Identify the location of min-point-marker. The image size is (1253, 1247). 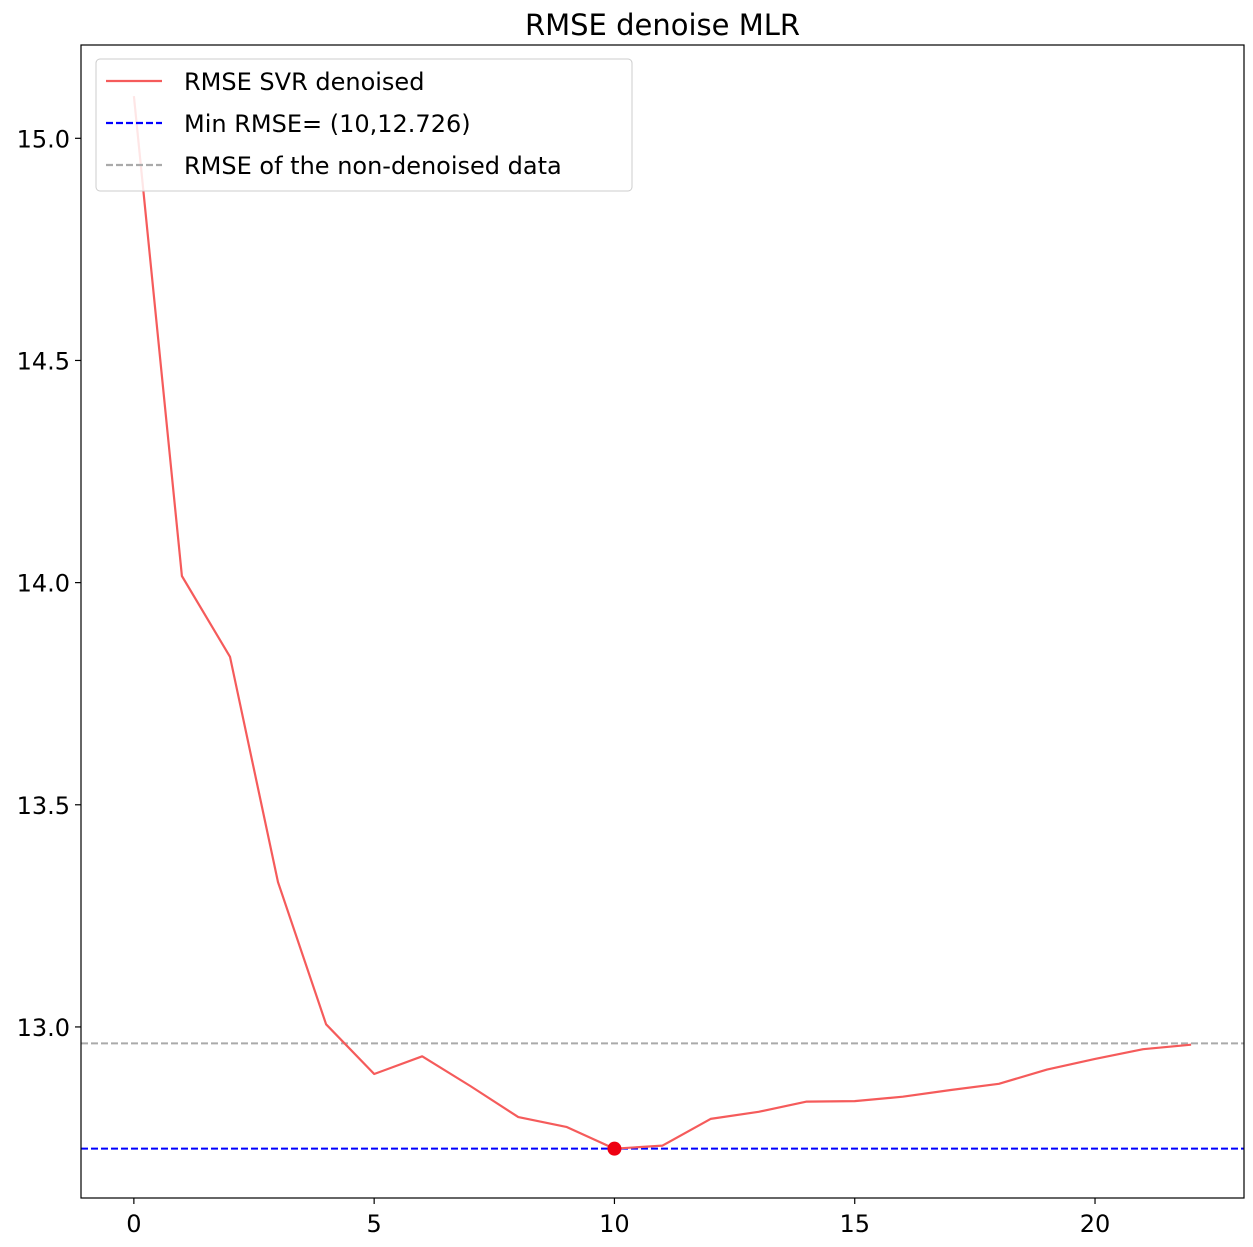
(614, 1148).